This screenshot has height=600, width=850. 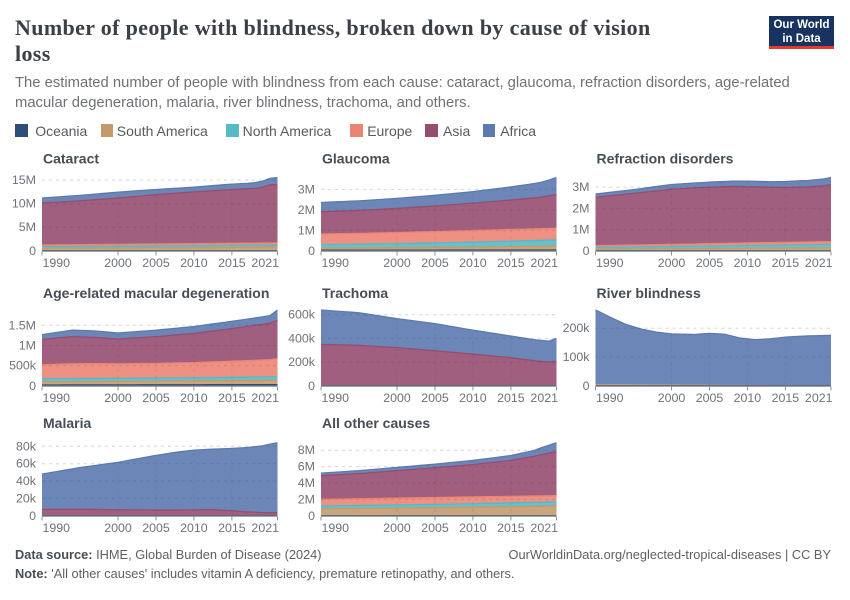 I want to click on svg-text: 10M, so click(x=24, y=204).